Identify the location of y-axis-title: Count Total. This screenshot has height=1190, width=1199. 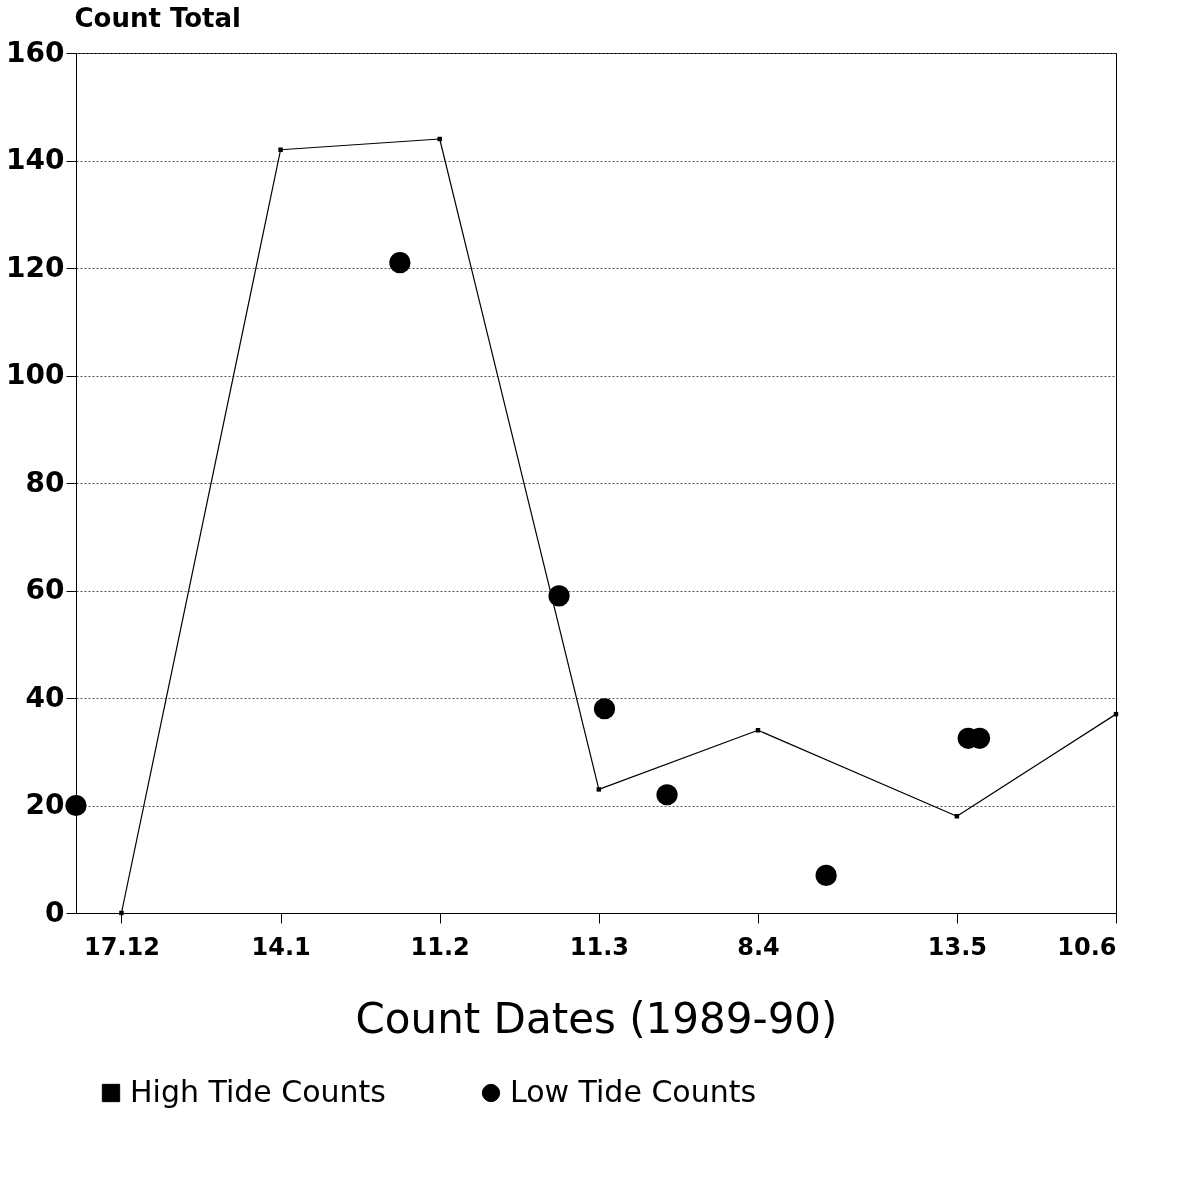
(157, 17).